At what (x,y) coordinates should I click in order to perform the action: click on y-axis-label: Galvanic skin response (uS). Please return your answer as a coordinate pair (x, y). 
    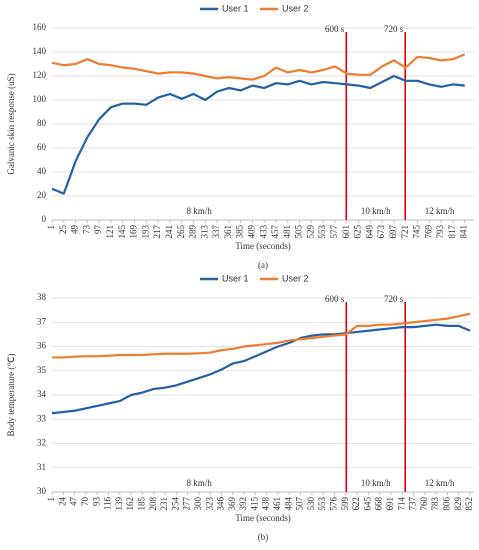
    Looking at the image, I should click on (11, 123).